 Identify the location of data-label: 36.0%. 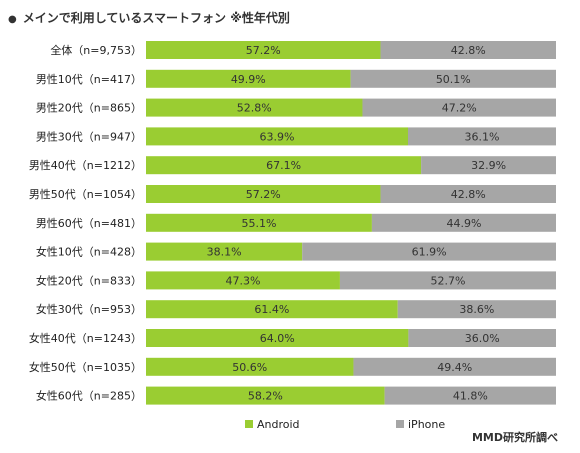
(482, 338).